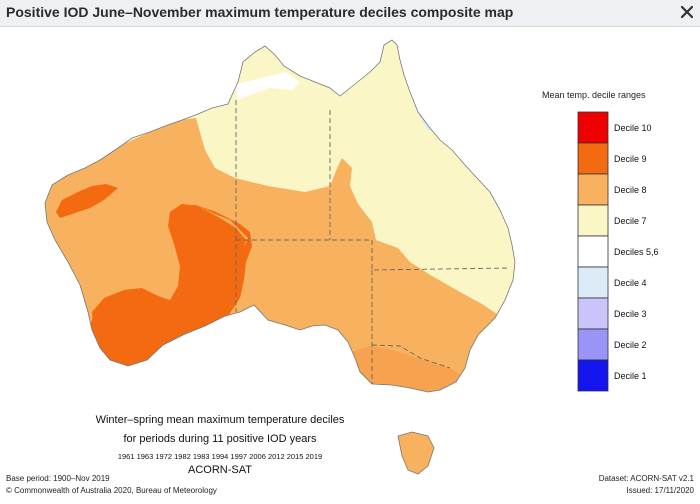  What do you see at coordinates (630, 314) in the screenshot?
I see `legend-label-decile-3: Decile 3` at bounding box center [630, 314].